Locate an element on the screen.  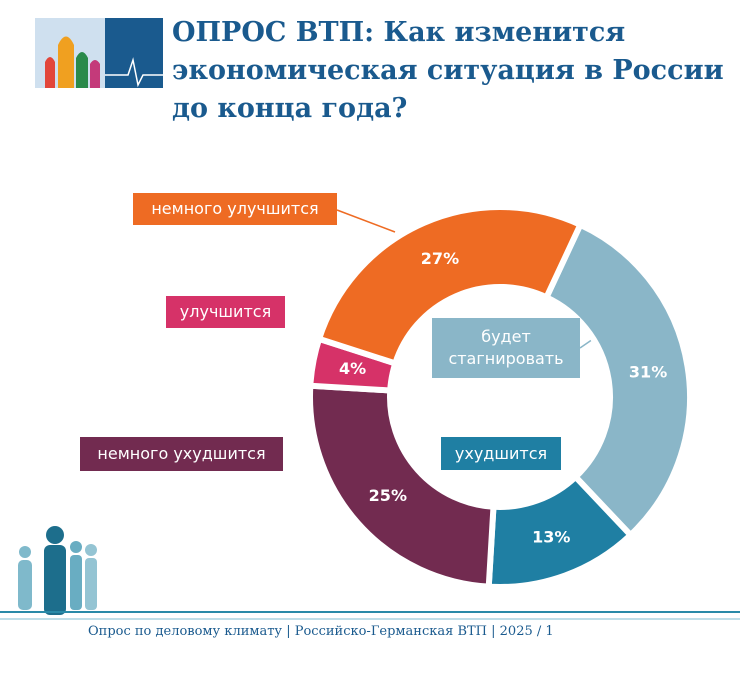
logo is located at coordinates (99, 53).